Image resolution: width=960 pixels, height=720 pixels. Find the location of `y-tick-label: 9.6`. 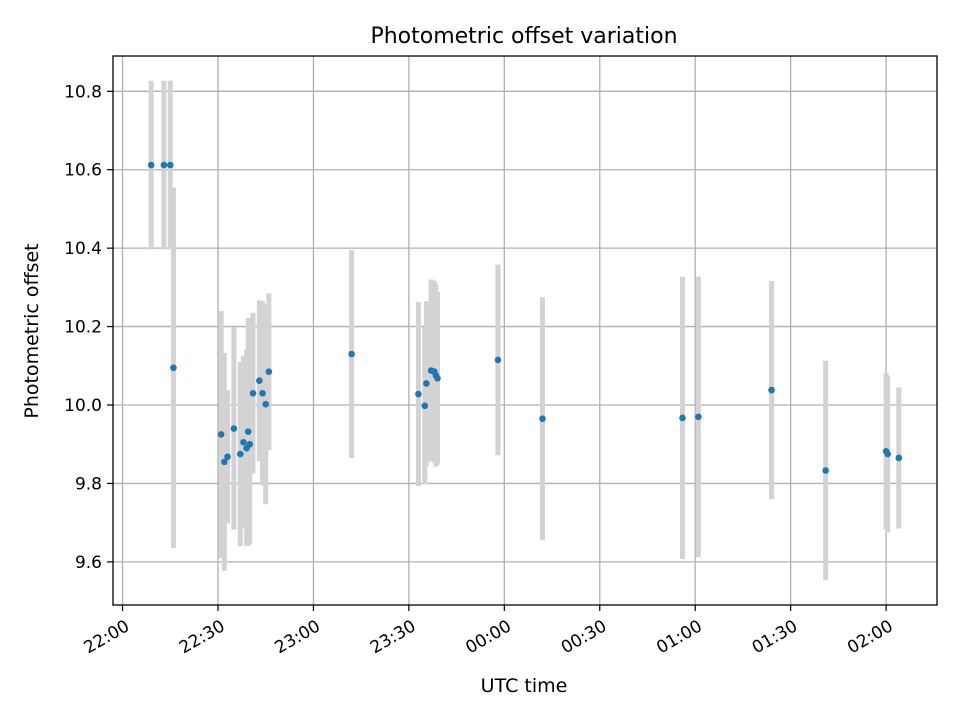

y-tick-label: 9.6 is located at coordinates (88, 563).